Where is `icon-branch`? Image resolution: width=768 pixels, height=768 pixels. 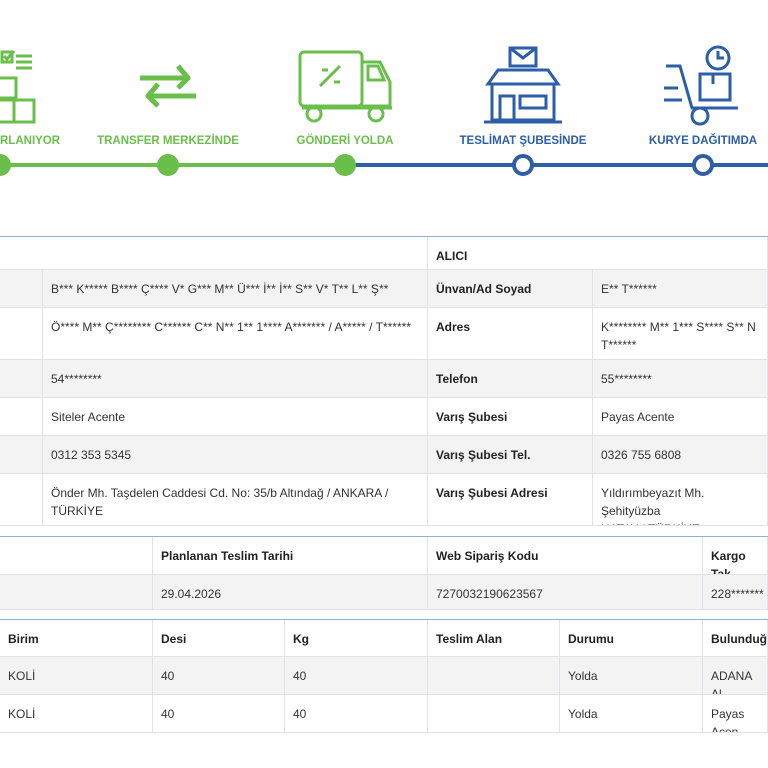 icon-branch is located at coordinates (523, 85).